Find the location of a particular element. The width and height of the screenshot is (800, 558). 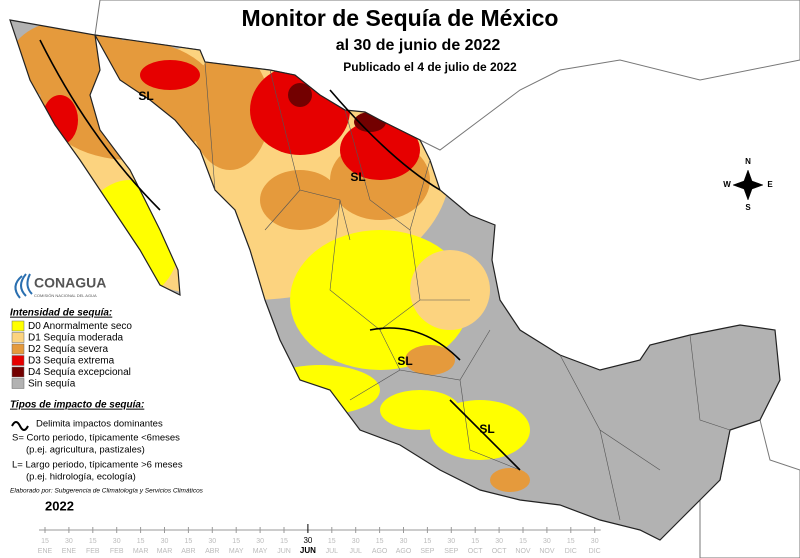

compass-e: E is located at coordinates (770, 184).